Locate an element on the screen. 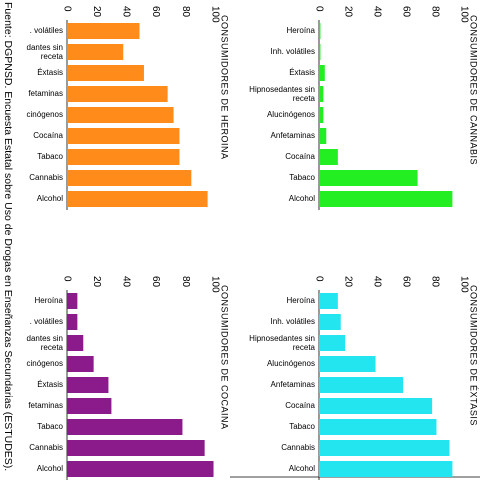 This screenshot has width=482, height=480. chart-title: CONSUMIDORES DE HEROINA is located at coordinates (225, 87).